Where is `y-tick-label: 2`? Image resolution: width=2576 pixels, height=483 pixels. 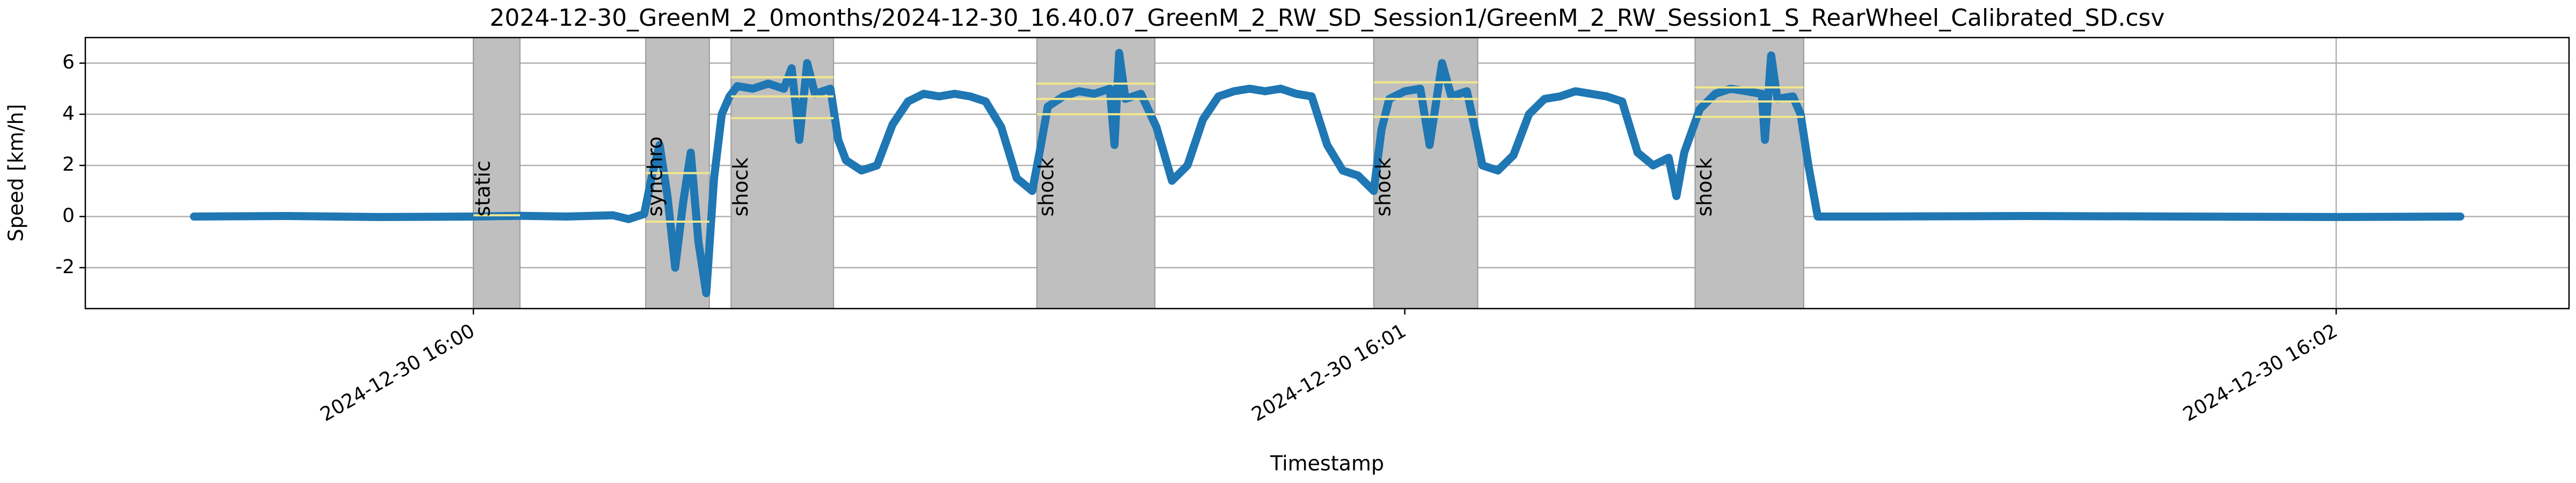 y-tick-label: 2 is located at coordinates (68, 164).